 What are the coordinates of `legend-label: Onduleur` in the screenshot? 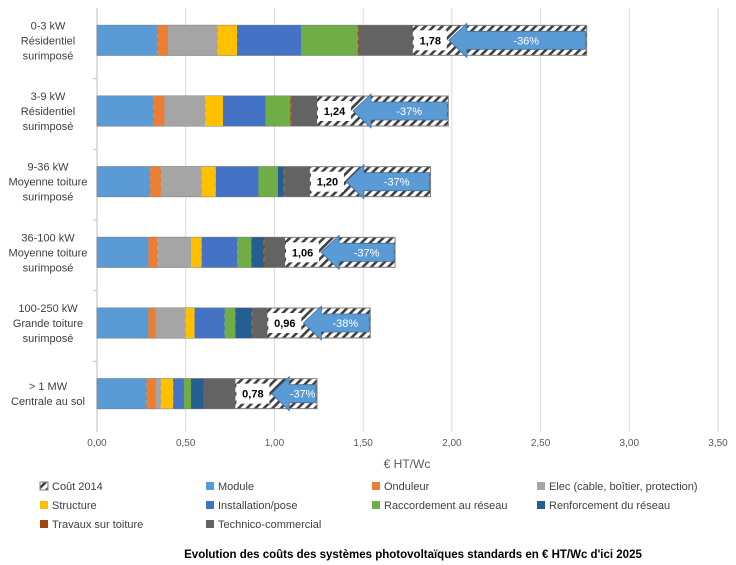 It's located at (407, 487).